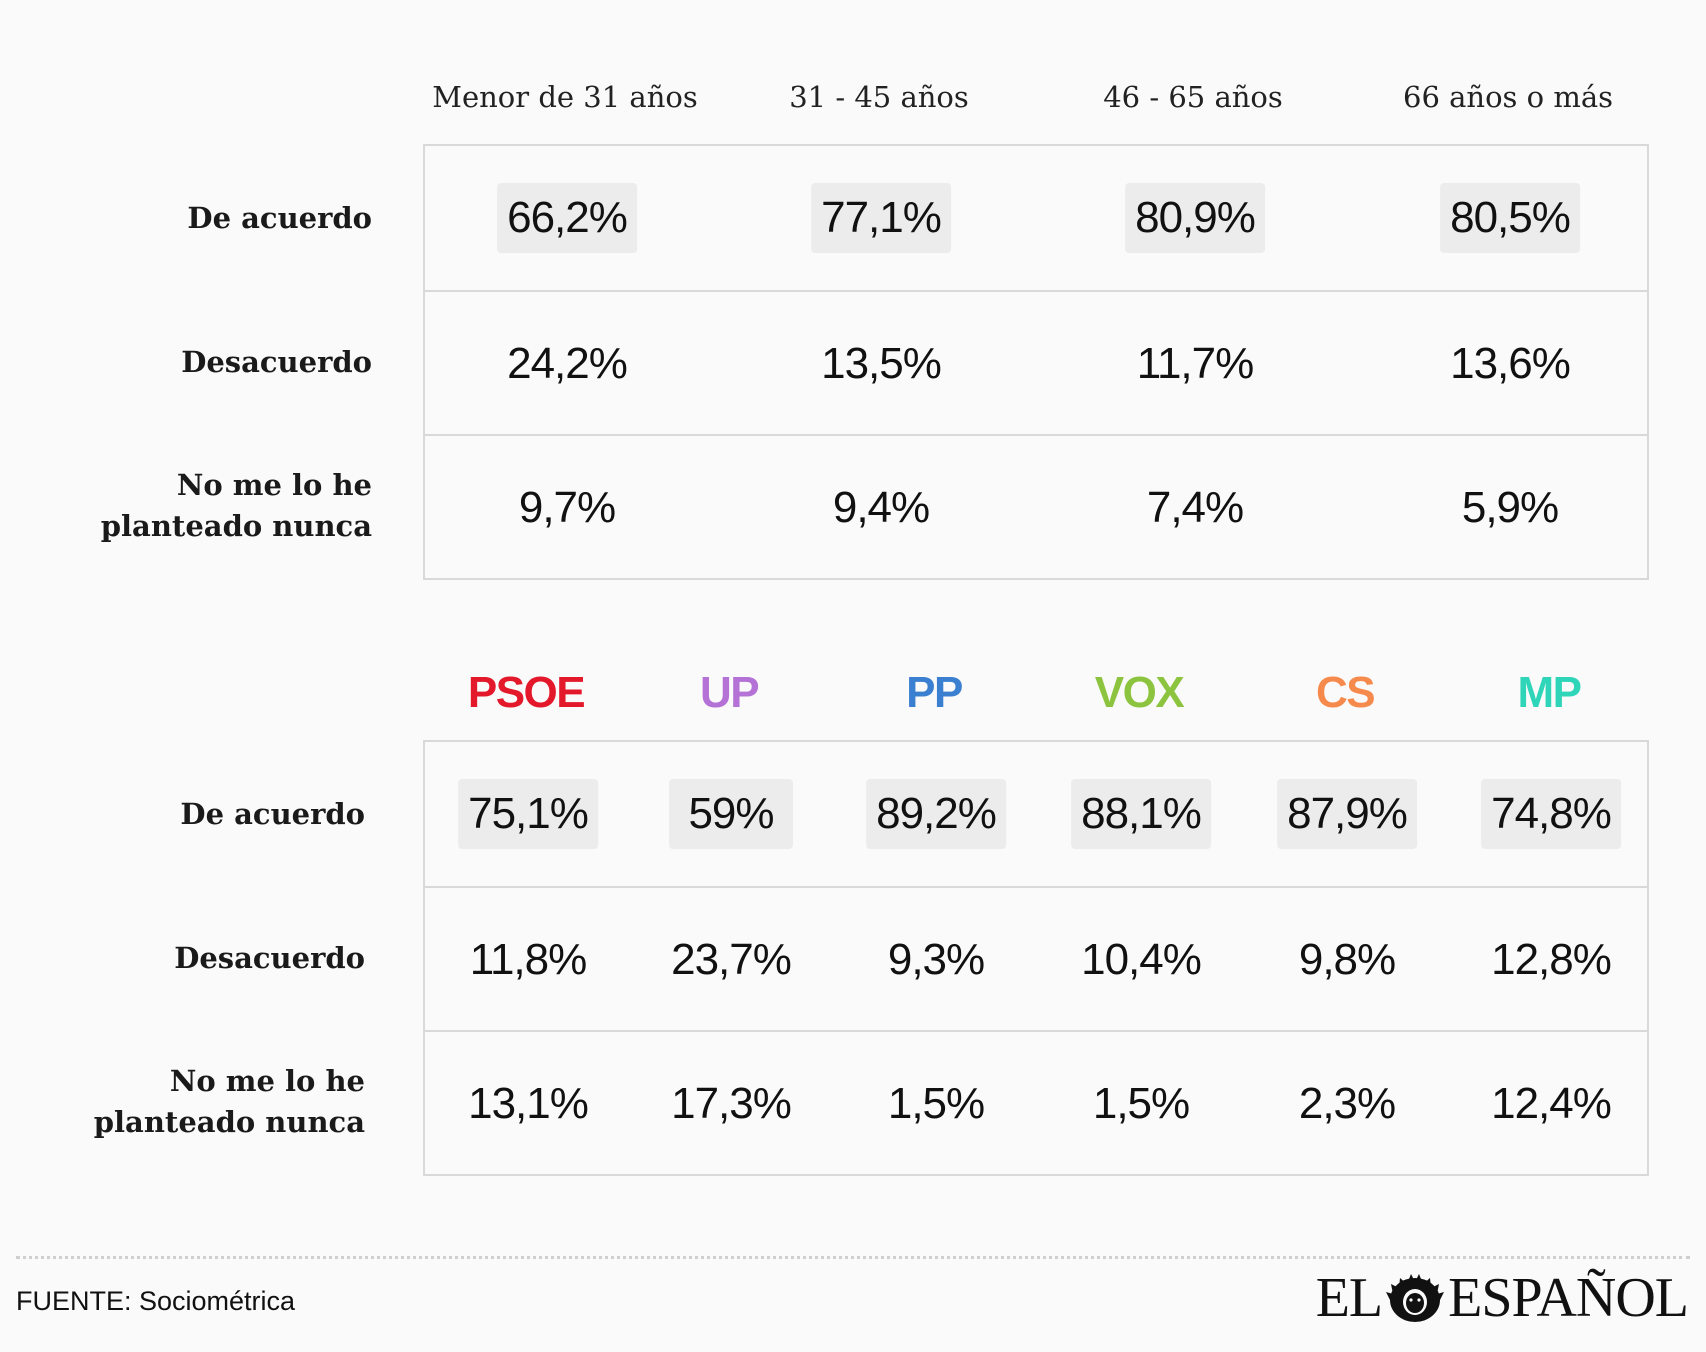 The image size is (1706, 1352). Describe the element at coordinates (934, 692) in the screenshot. I see `column-header: PP` at that location.